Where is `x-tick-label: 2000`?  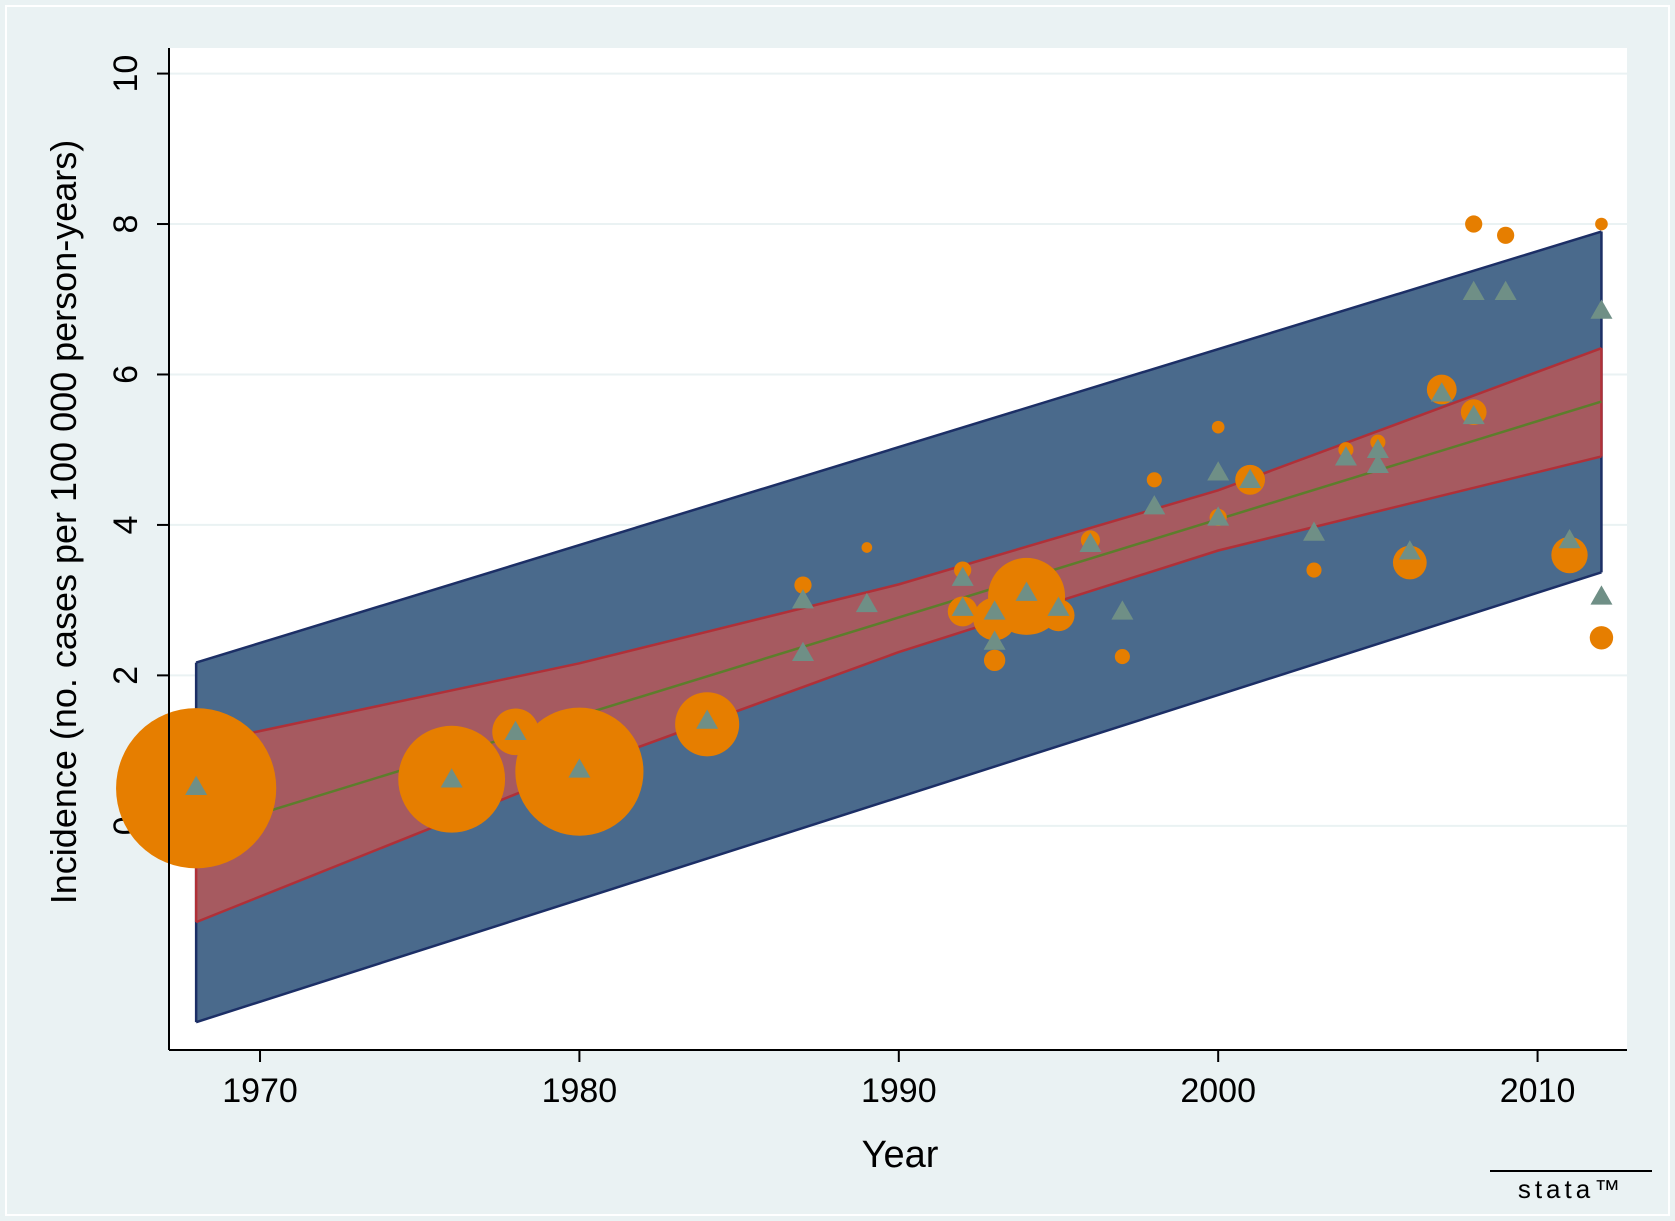 x-tick-label: 2000 is located at coordinates (1218, 1091).